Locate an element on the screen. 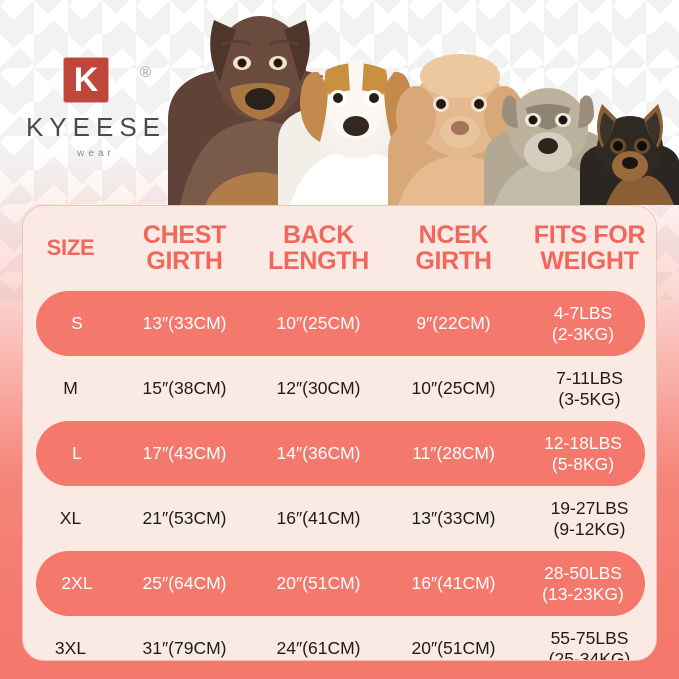 Image resolution: width=679 pixels, height=679 pixels. cell-weight: 4-7LBS (2-3KG) is located at coordinates (583, 323).